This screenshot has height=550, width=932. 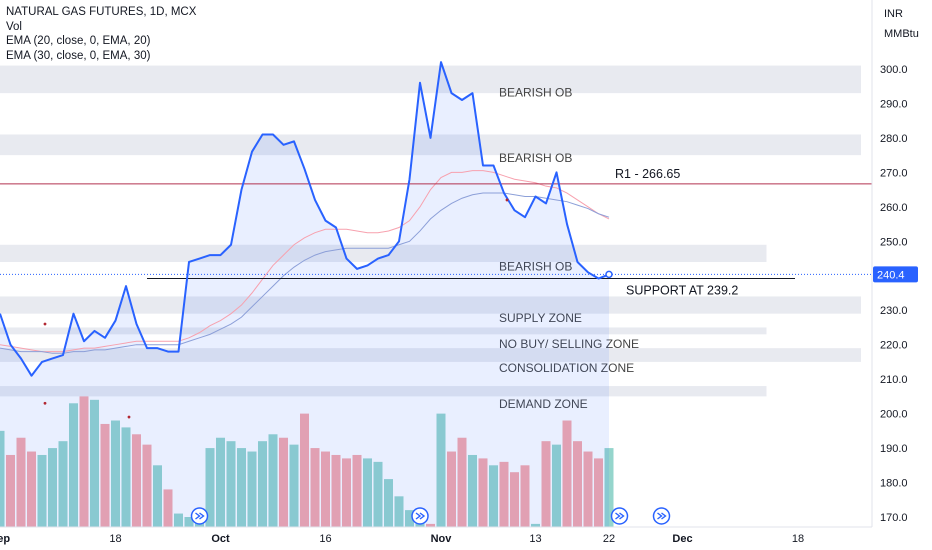 I want to click on currency-label: INR, so click(x=893, y=14).